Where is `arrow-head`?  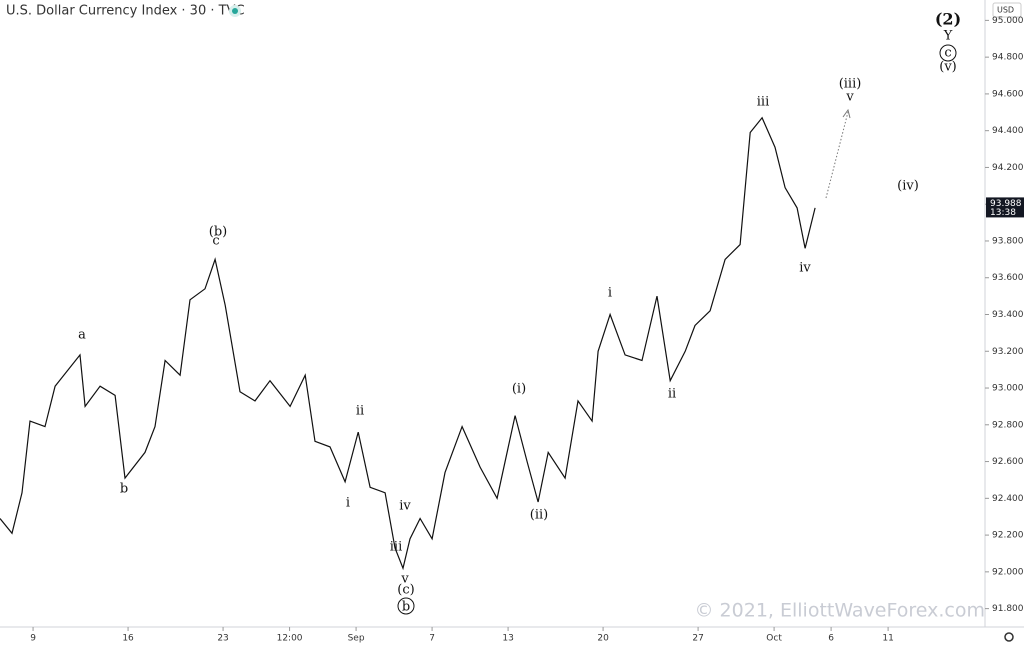
arrow-head is located at coordinates (846, 113).